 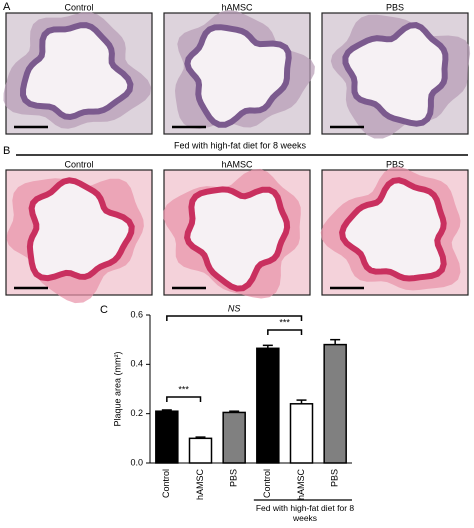 I want to click on group-header: Fed with high-fat diet for 8 weeks, so click(x=240, y=145).